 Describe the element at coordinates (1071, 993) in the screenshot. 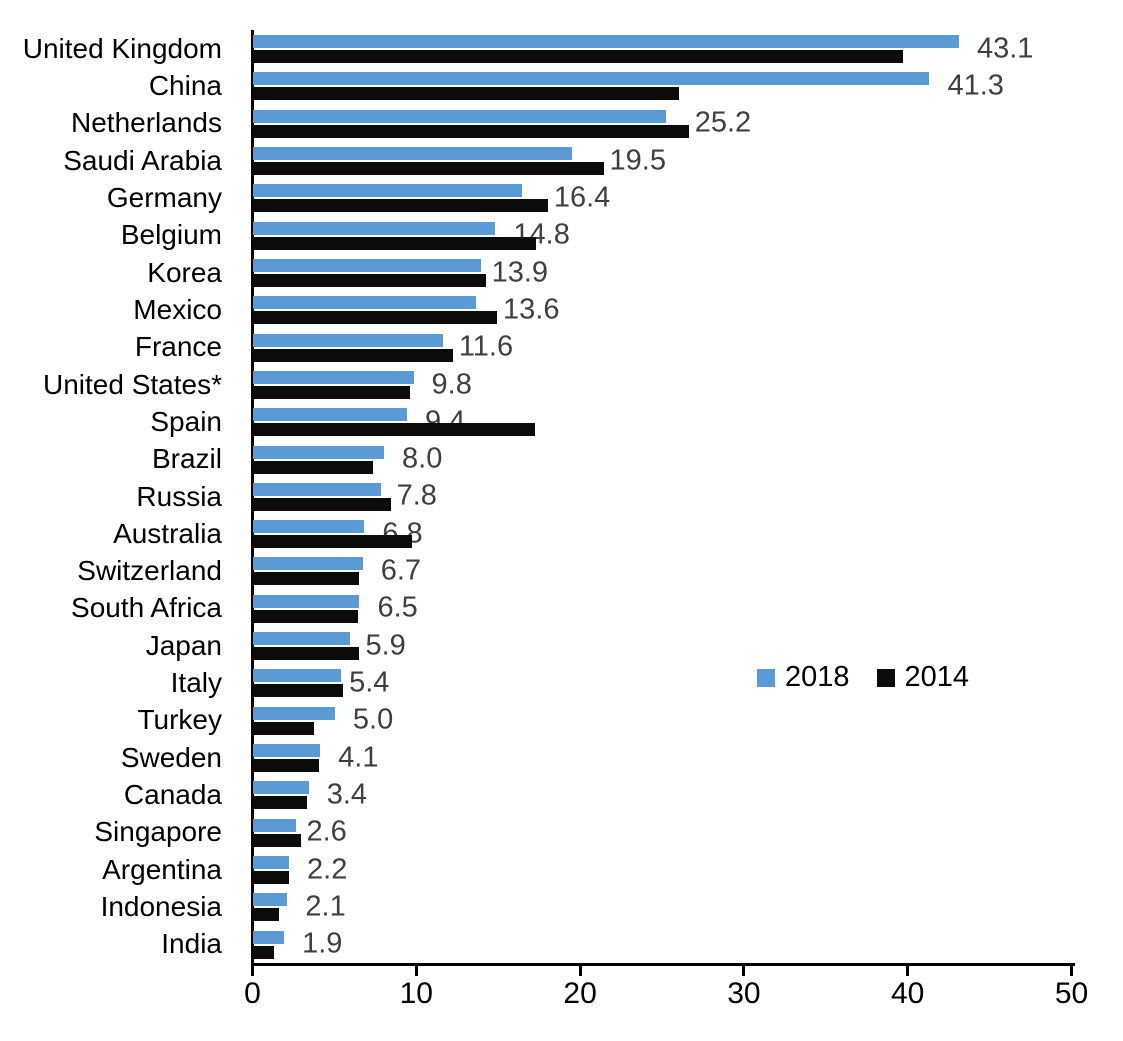

I see `x-tick-label: 50` at that location.